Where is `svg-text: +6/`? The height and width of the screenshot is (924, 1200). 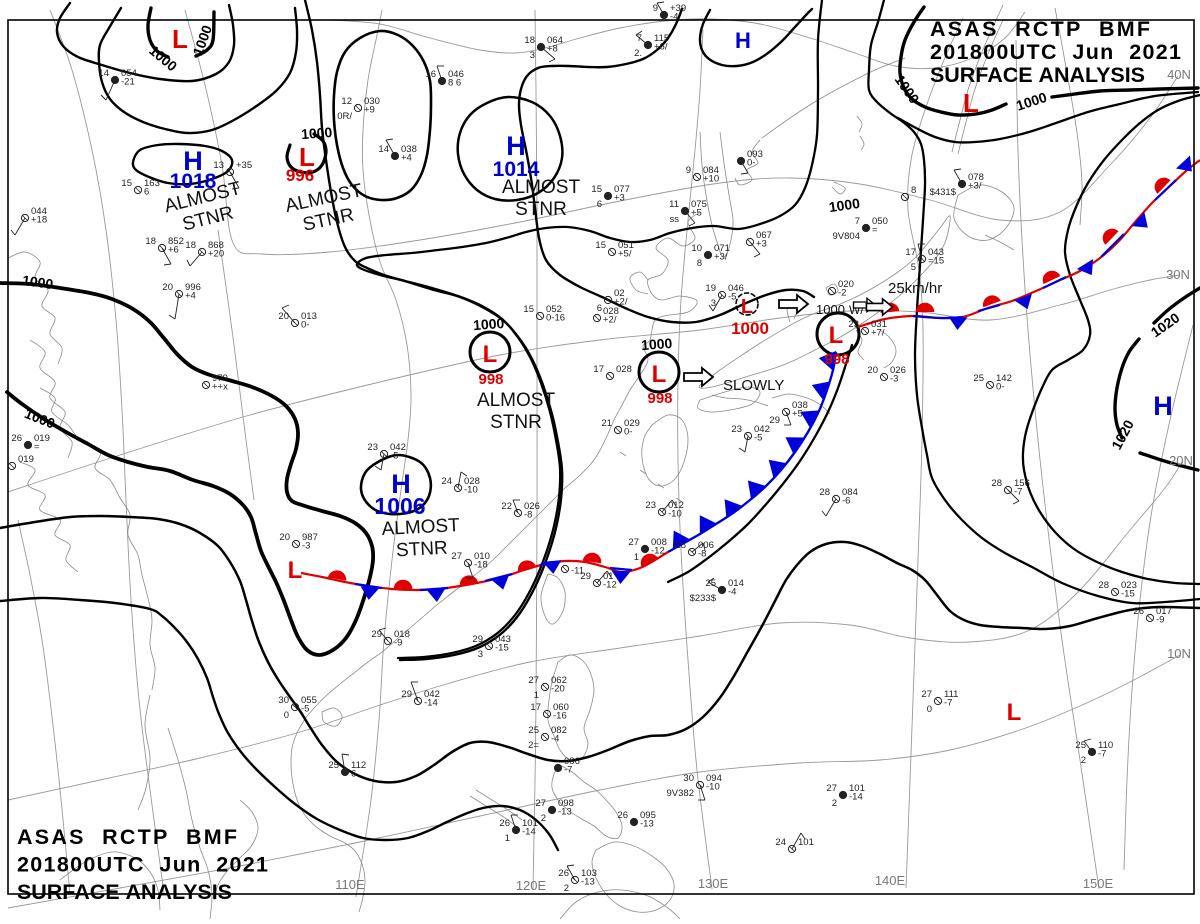
svg-text: +6/ is located at coordinates (661, 47).